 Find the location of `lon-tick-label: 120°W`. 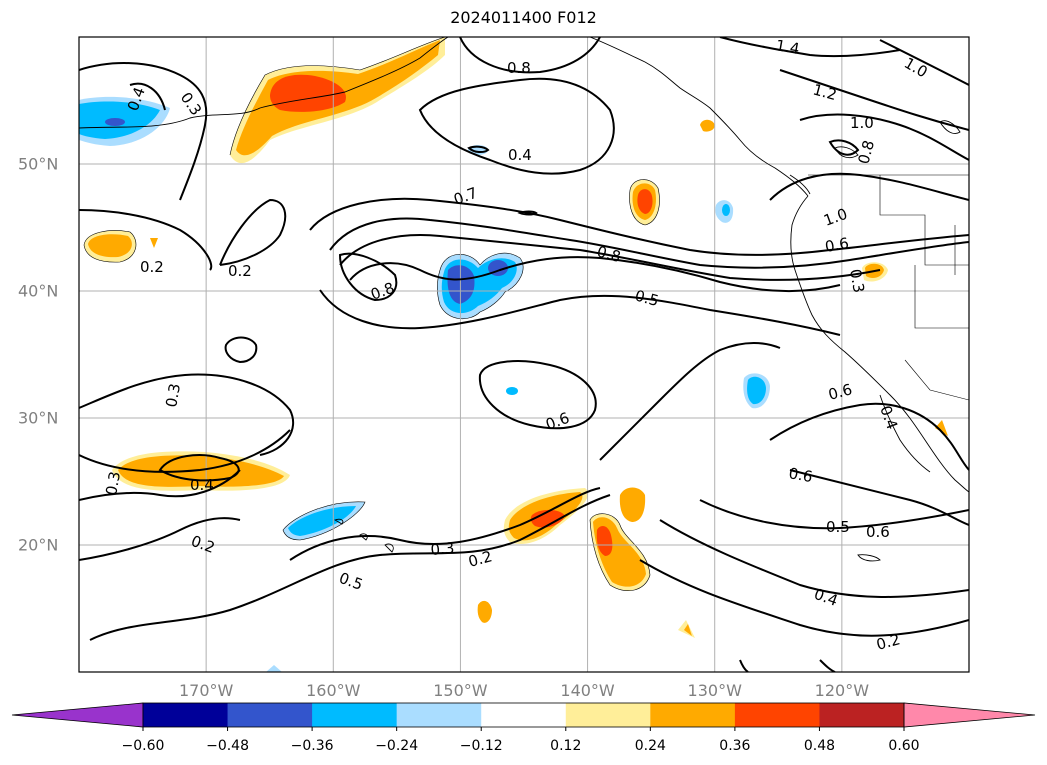

lon-tick-label: 120°W is located at coordinates (842, 690).